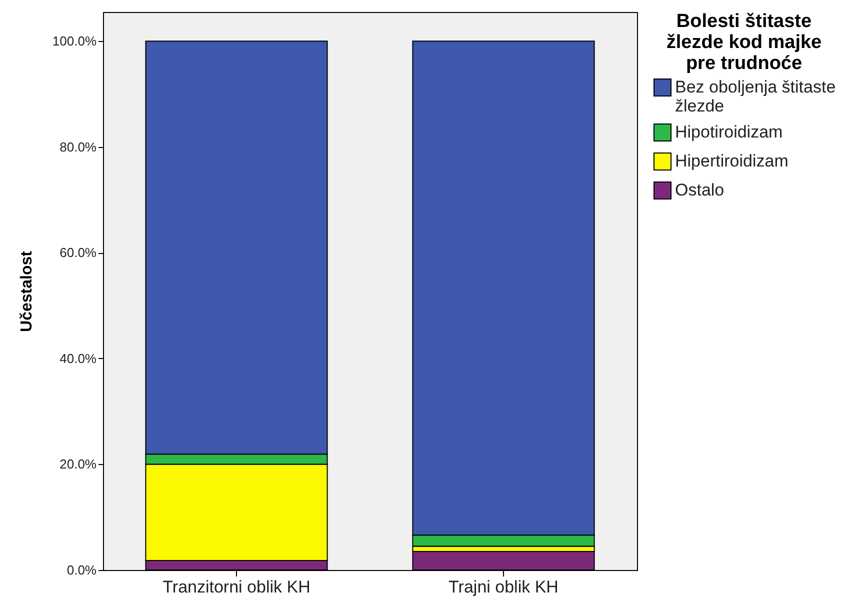  I want to click on y-tick-label: 80.0%, so click(78, 146).